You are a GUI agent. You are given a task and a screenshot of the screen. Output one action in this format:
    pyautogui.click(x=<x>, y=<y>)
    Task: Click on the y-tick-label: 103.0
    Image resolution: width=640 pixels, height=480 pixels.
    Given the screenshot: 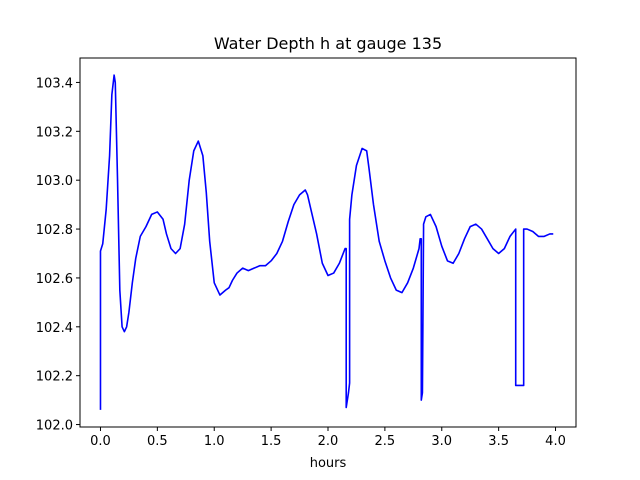 What is the action you would take?
    pyautogui.click(x=54, y=181)
    